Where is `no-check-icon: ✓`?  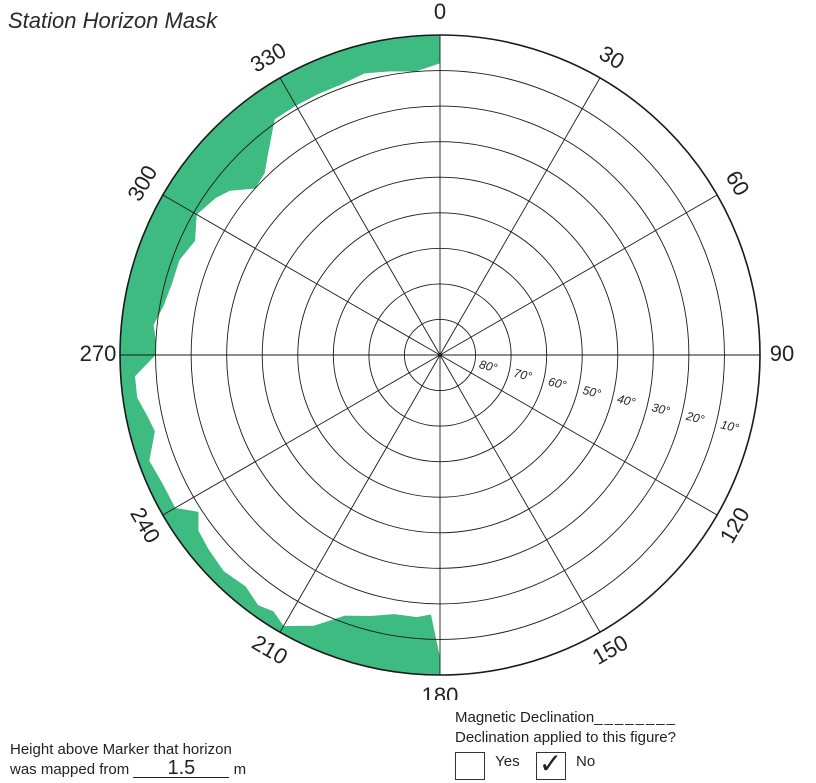
no-check-icon: ✓ is located at coordinates (550, 763).